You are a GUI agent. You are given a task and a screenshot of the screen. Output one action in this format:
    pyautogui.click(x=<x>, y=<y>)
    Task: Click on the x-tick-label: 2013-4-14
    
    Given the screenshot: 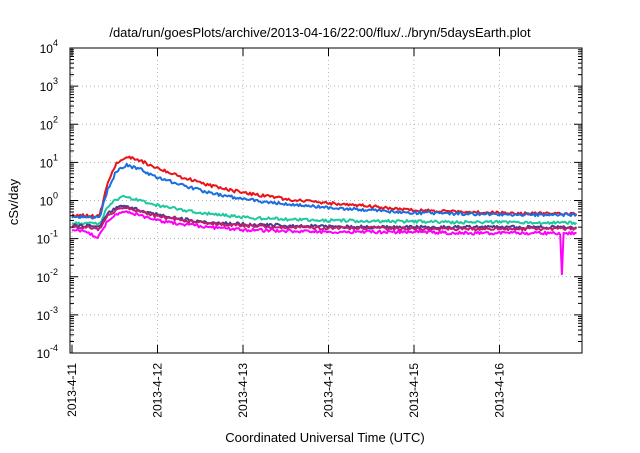 What is the action you would take?
    pyautogui.click(x=329, y=390)
    